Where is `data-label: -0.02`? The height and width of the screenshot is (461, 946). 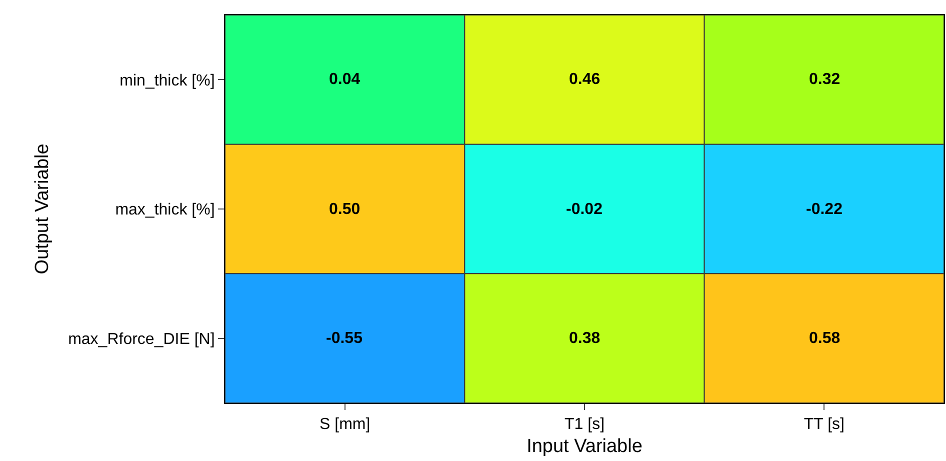
data-label: -0.02 is located at coordinates (584, 209).